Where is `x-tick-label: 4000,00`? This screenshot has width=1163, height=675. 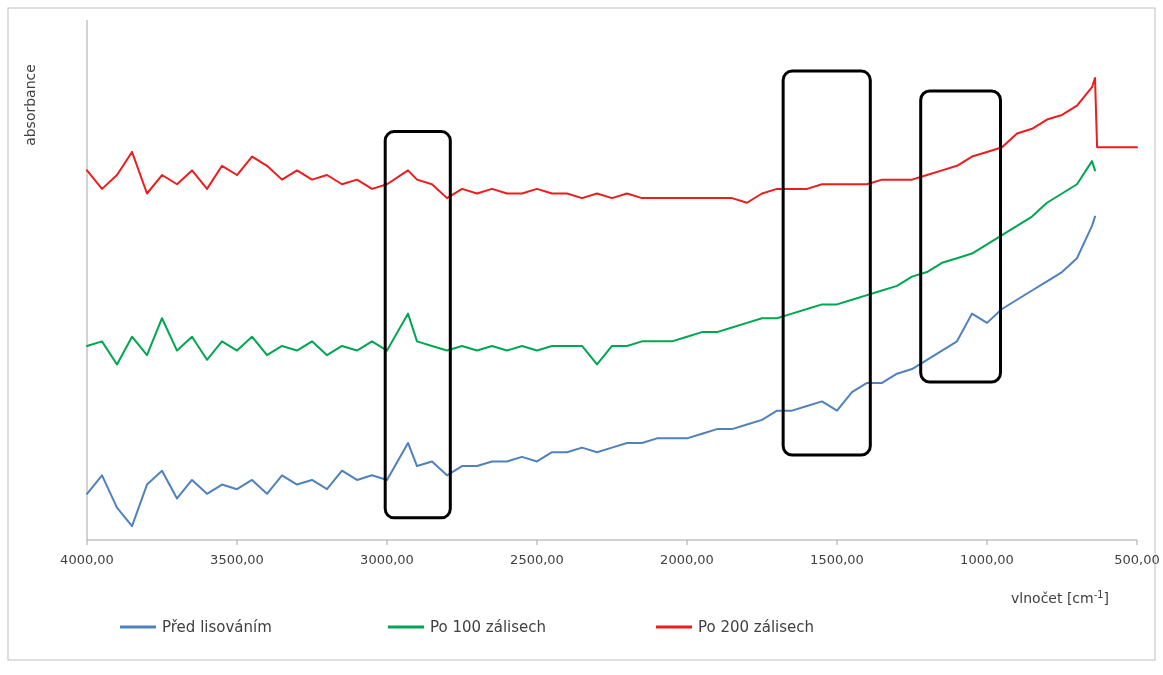 x-tick-label: 4000,00 is located at coordinates (87, 559).